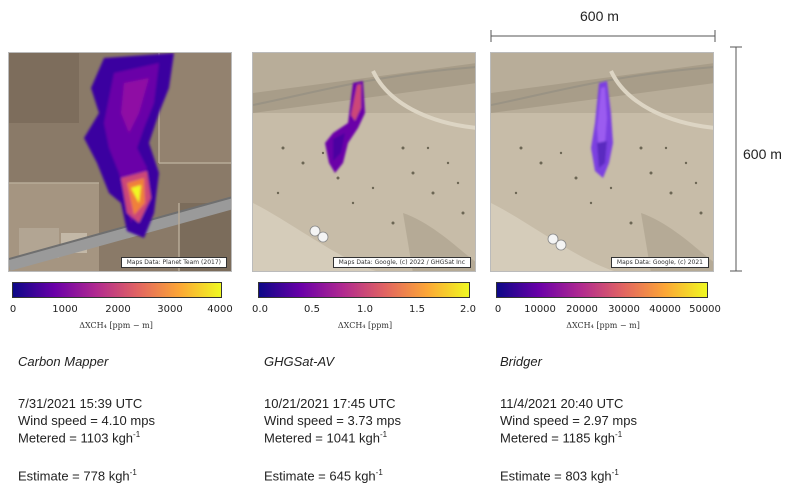 This screenshot has width=792, height=495. I want to click on horizontal-scale-bar, so click(603, 36).